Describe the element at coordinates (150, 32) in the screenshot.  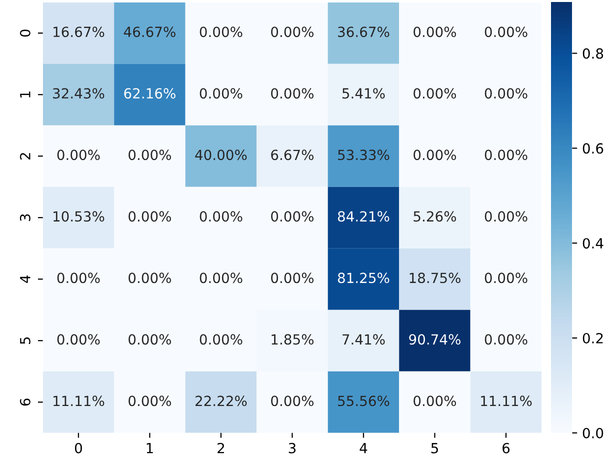
I see `data-label: 46.67%` at that location.